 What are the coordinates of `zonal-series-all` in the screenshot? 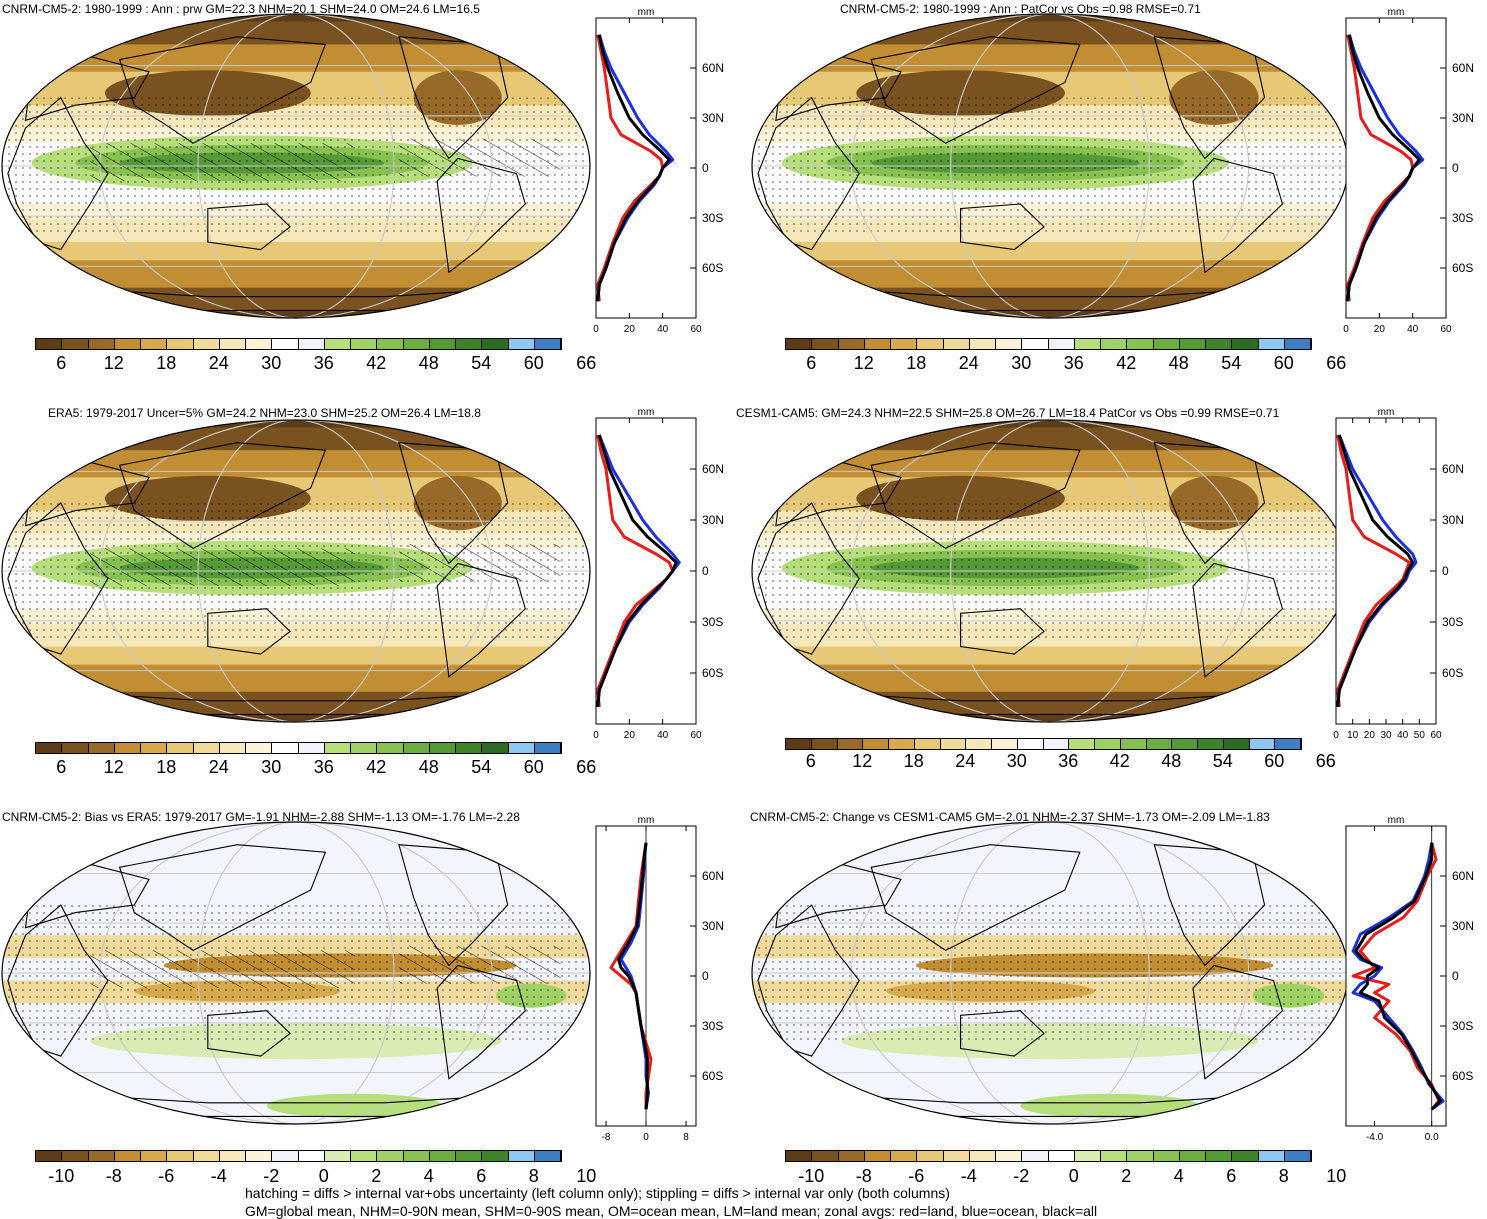 It's located at (1383, 168).